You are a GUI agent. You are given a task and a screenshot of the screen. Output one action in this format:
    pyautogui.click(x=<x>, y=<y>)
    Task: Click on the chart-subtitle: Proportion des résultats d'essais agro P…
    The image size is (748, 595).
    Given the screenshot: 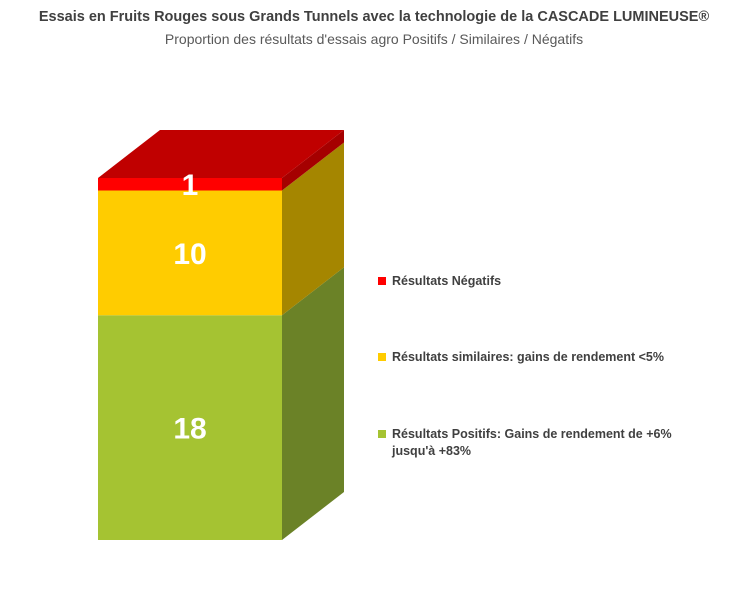 What is the action you would take?
    pyautogui.click(x=374, y=39)
    